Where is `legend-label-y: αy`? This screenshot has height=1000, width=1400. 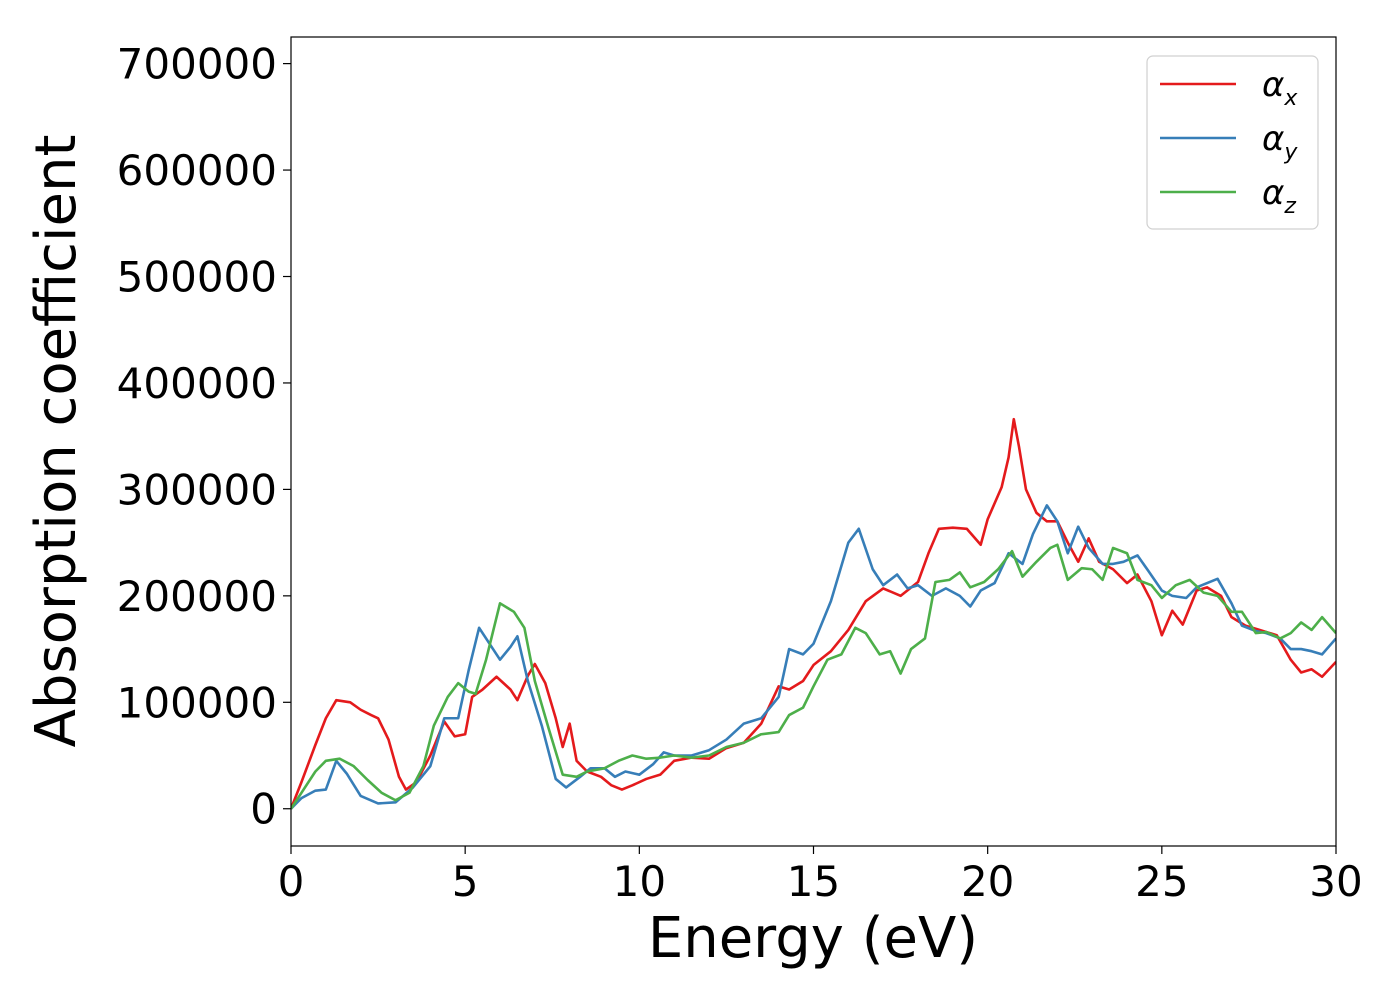
legend-label-y: αy is located at coordinates (1280, 142).